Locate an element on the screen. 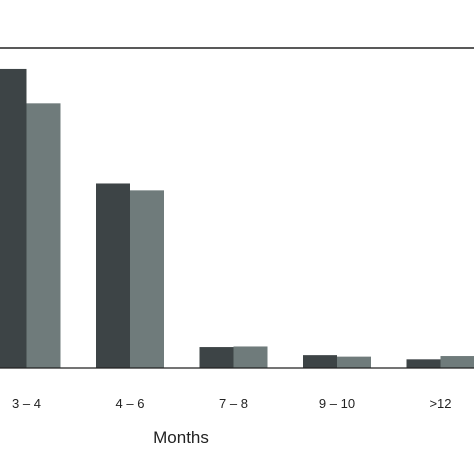  x-tick-label-2: 4 – 6 is located at coordinates (130, 403).